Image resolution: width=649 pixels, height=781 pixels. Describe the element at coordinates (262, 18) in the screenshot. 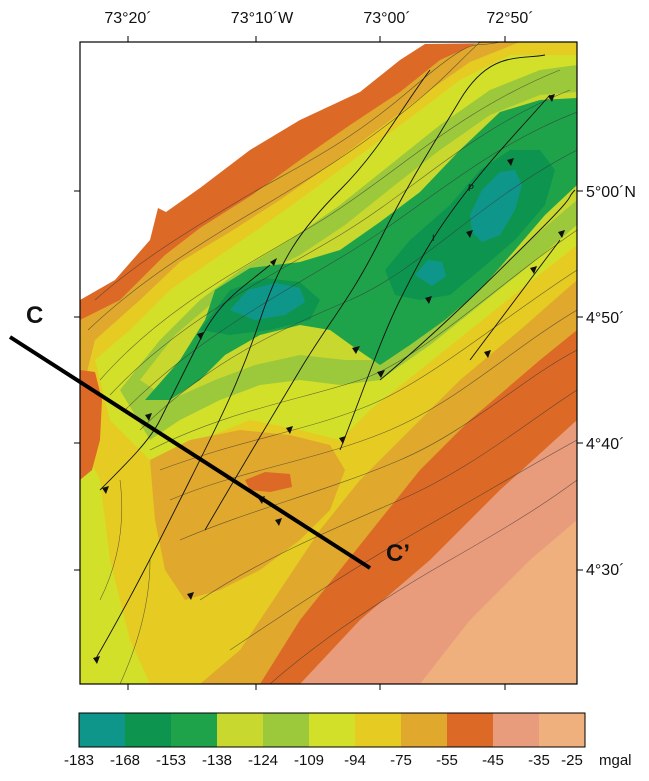

I see `longitude-label: 73°10´W` at that location.